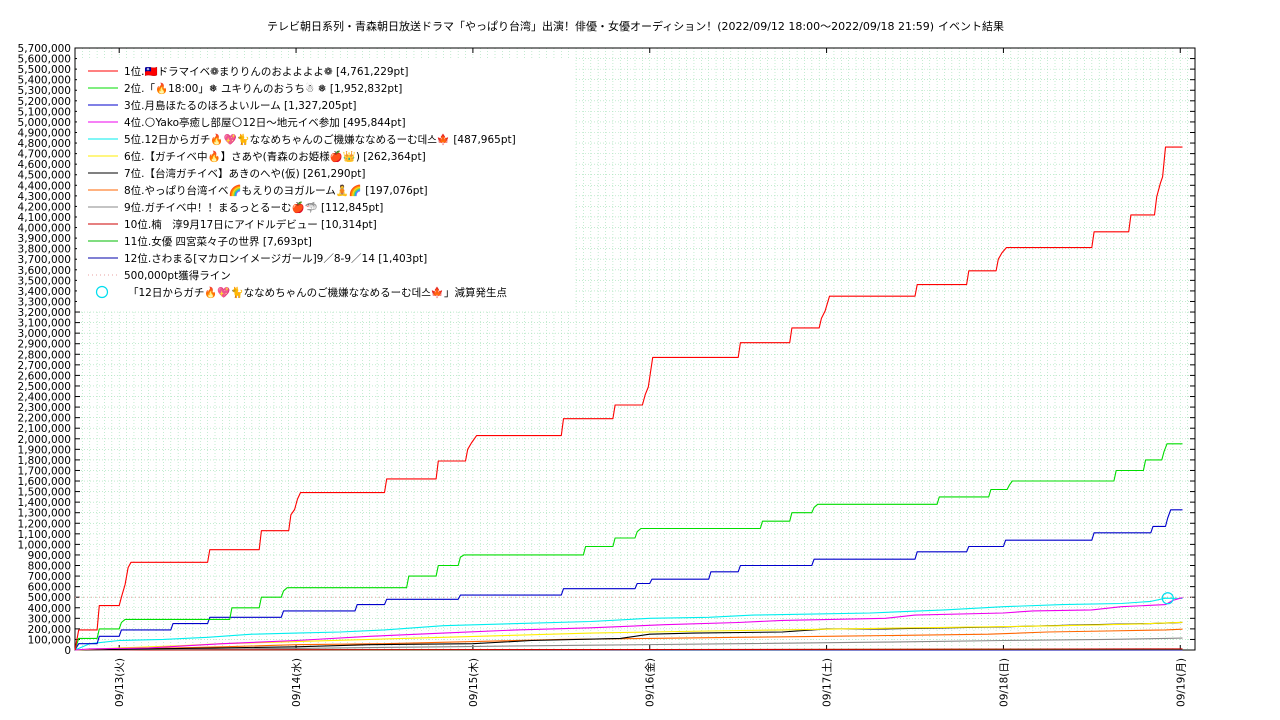 The height and width of the screenshot is (720, 1280). What do you see at coordinates (44, 112) in the screenshot?
I see `y-tick-label: 5,100,000` at bounding box center [44, 112].